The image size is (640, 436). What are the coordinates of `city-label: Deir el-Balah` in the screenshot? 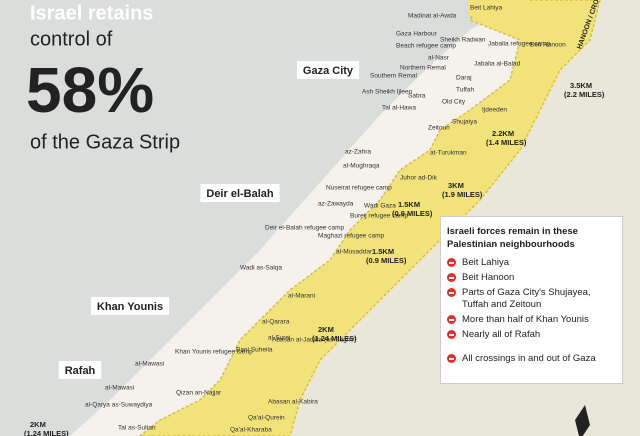 It's located at (240, 194).